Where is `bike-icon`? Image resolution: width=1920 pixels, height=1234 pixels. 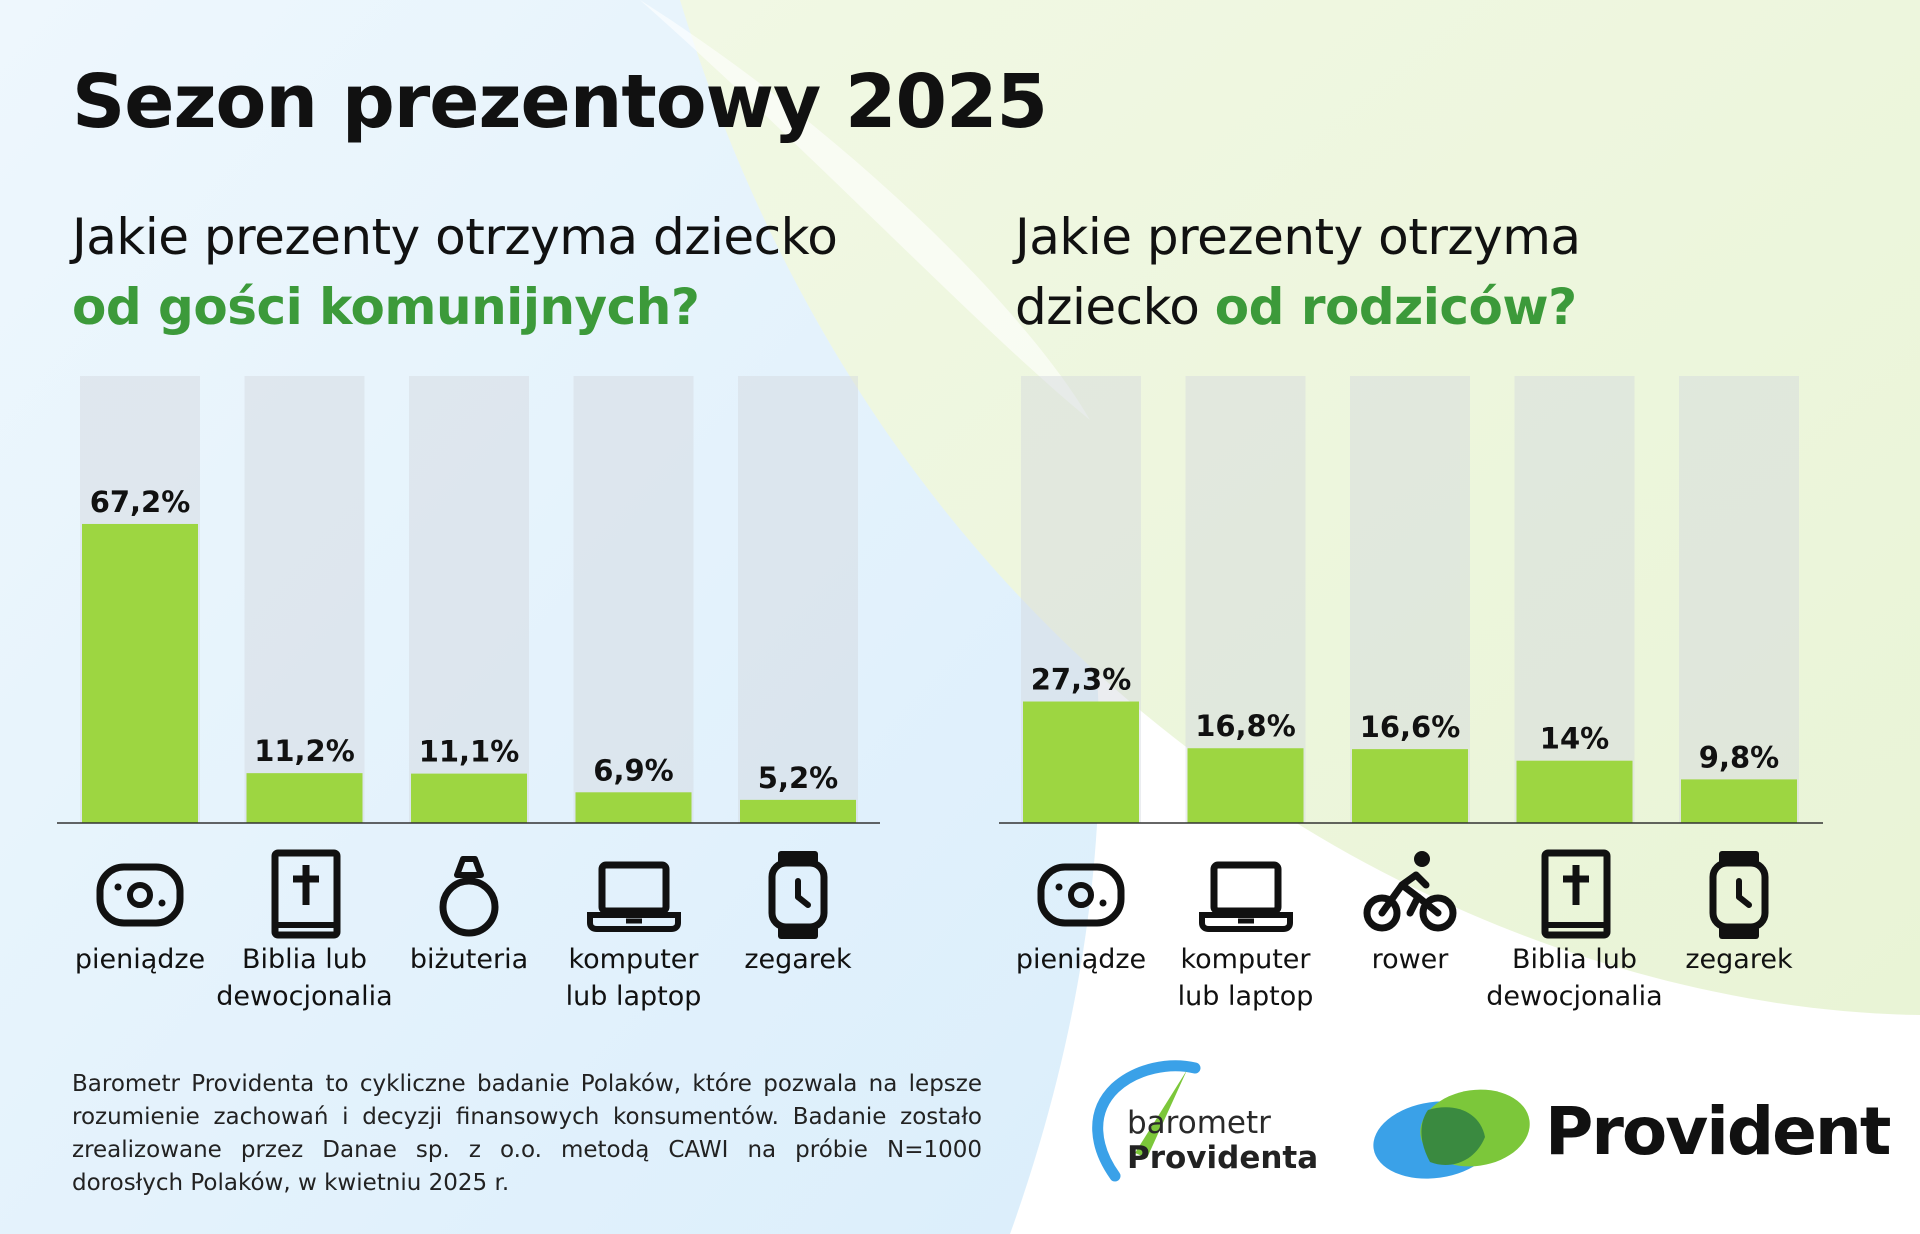
bike-icon is located at coordinates (1410, 895).